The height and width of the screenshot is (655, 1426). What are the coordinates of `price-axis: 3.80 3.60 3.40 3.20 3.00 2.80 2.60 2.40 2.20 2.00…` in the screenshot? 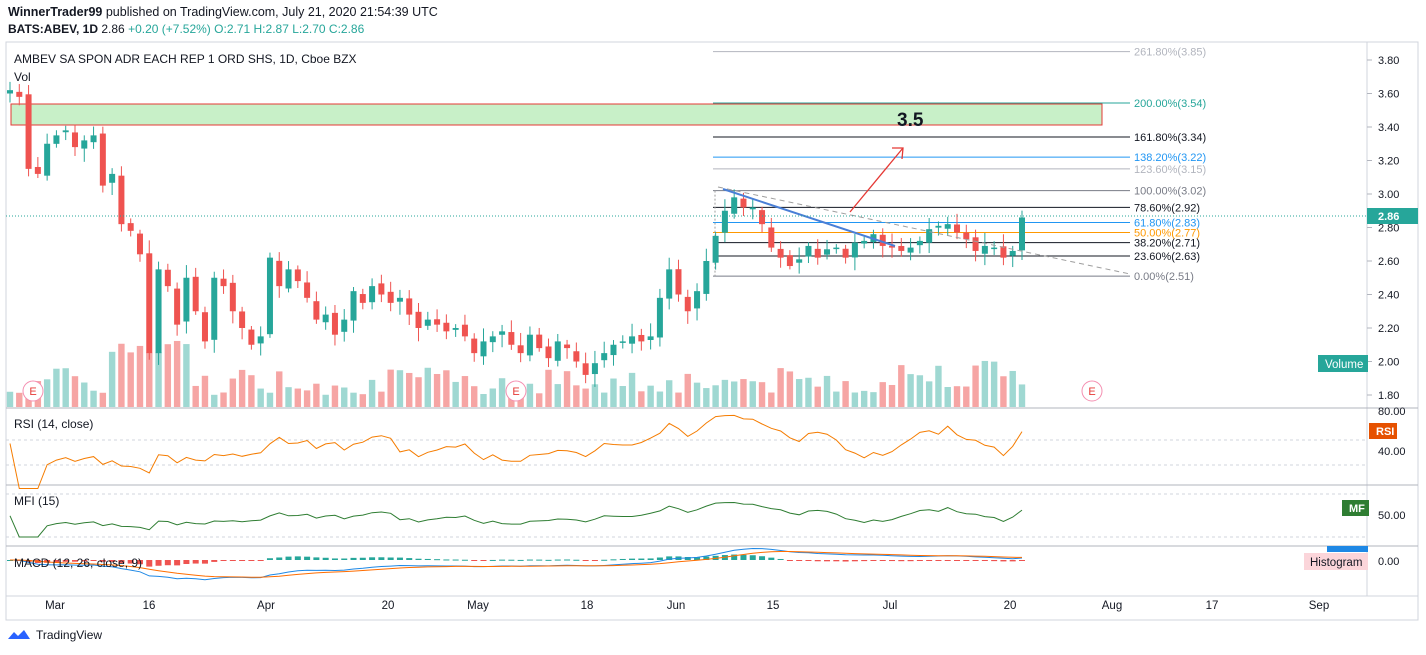 It's located at (1383, 228).